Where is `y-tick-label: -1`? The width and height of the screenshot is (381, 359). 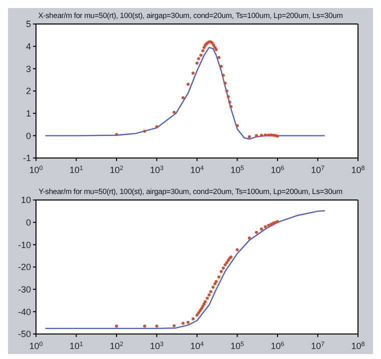
y-tick-label: -1 is located at coordinates (26, 158).